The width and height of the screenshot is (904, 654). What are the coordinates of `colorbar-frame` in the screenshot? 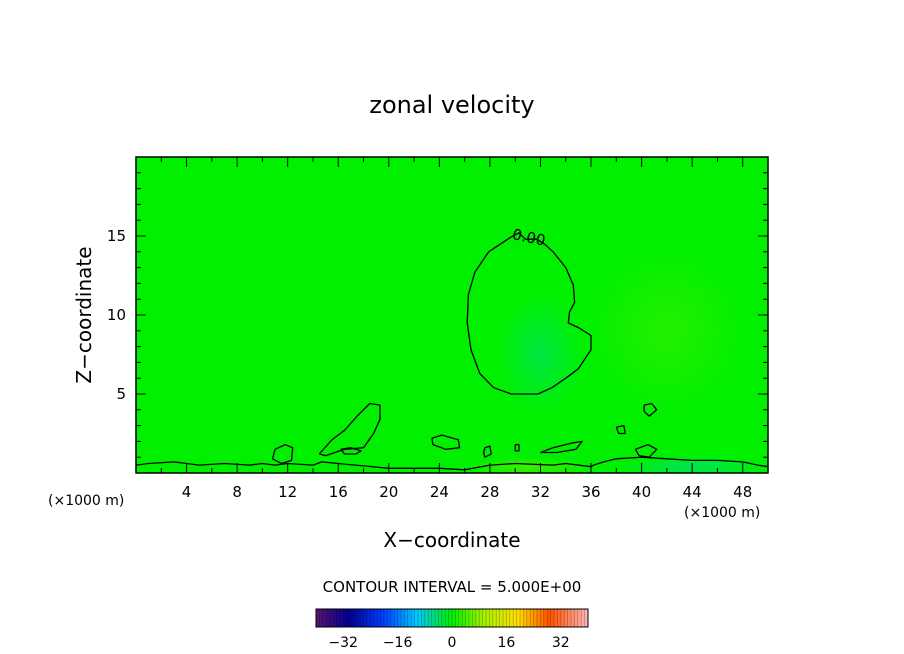 It's located at (452, 618).